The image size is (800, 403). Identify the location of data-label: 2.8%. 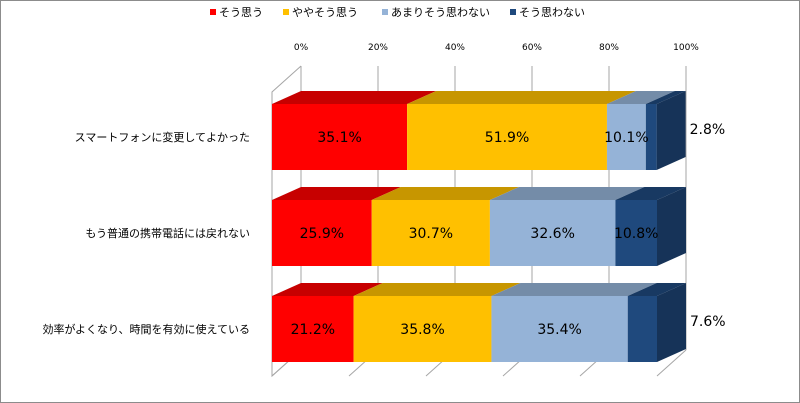
(708, 130).